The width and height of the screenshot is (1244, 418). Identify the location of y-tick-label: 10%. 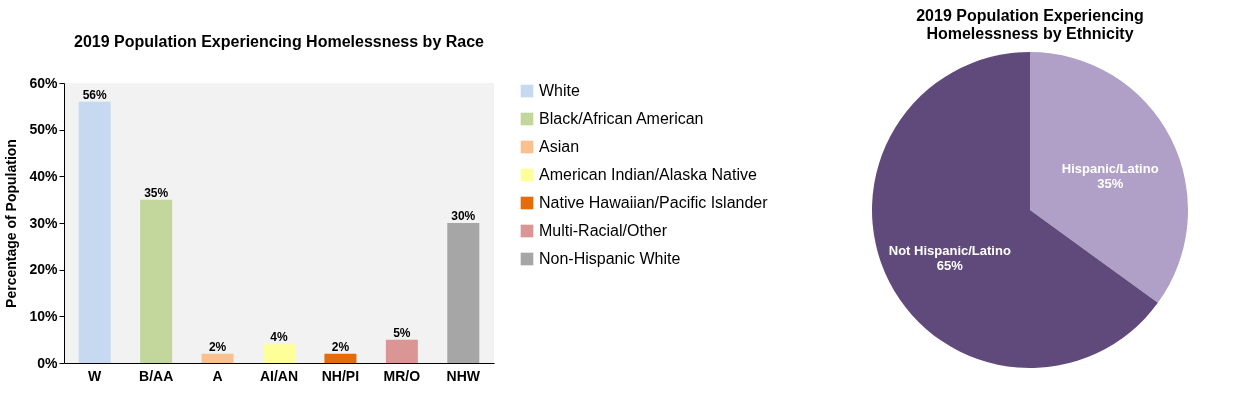
(44, 315).